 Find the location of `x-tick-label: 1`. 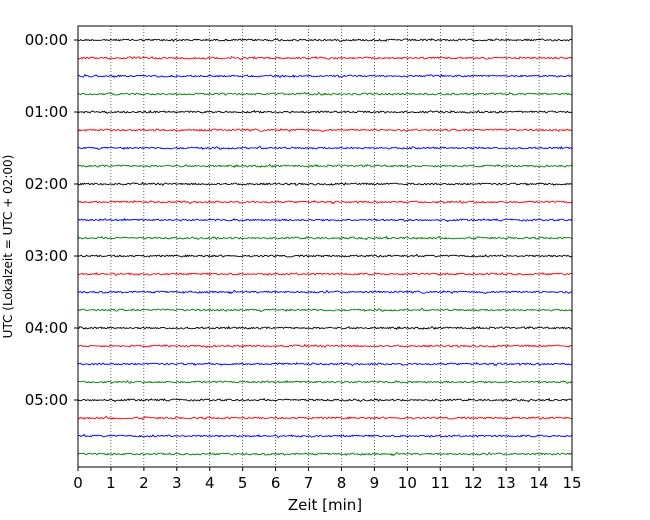

x-tick-label: 1 is located at coordinates (111, 483).